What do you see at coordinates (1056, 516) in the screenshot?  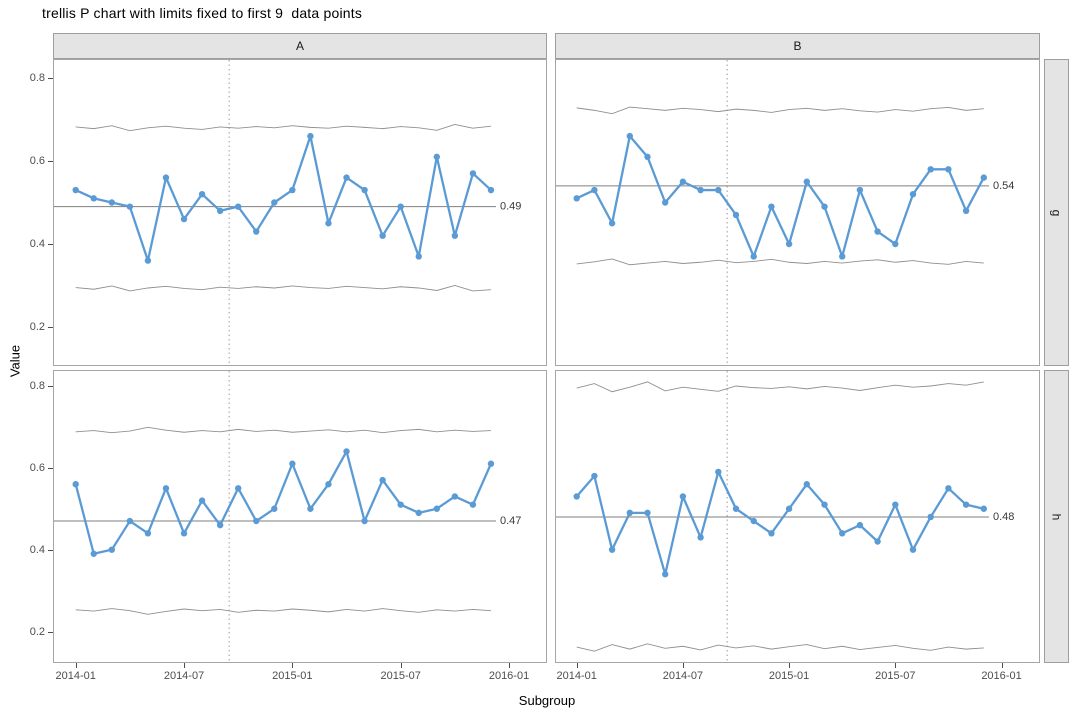 I see `facet-strip-row-h-label: h` at bounding box center [1056, 516].